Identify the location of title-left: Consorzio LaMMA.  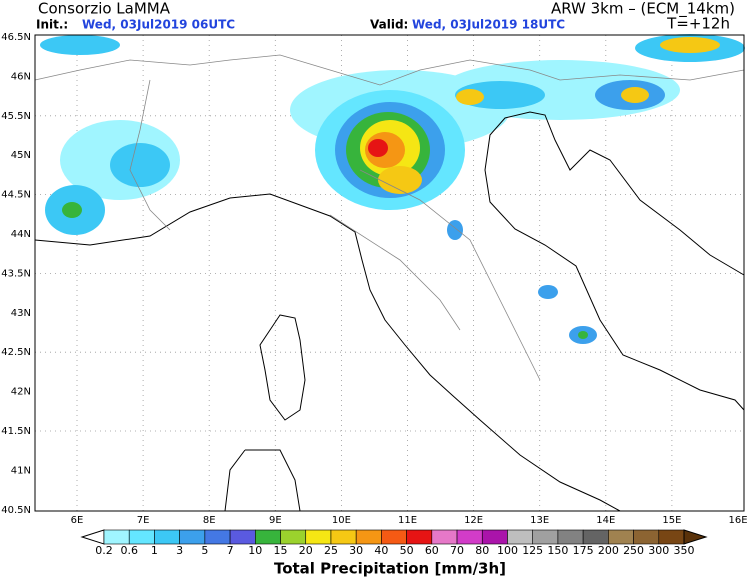
(104, 9).